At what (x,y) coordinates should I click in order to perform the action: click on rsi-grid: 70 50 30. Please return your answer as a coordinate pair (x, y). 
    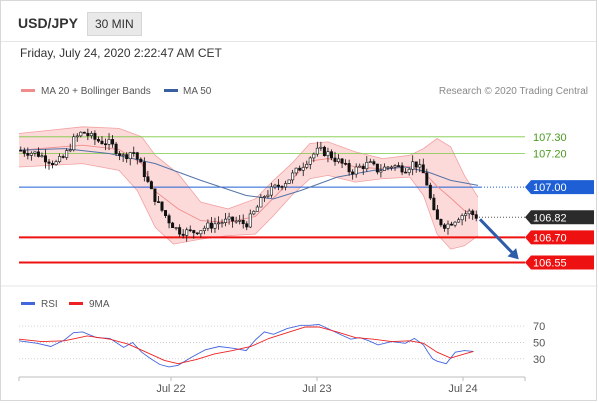
    Looking at the image, I should click on (282, 343).